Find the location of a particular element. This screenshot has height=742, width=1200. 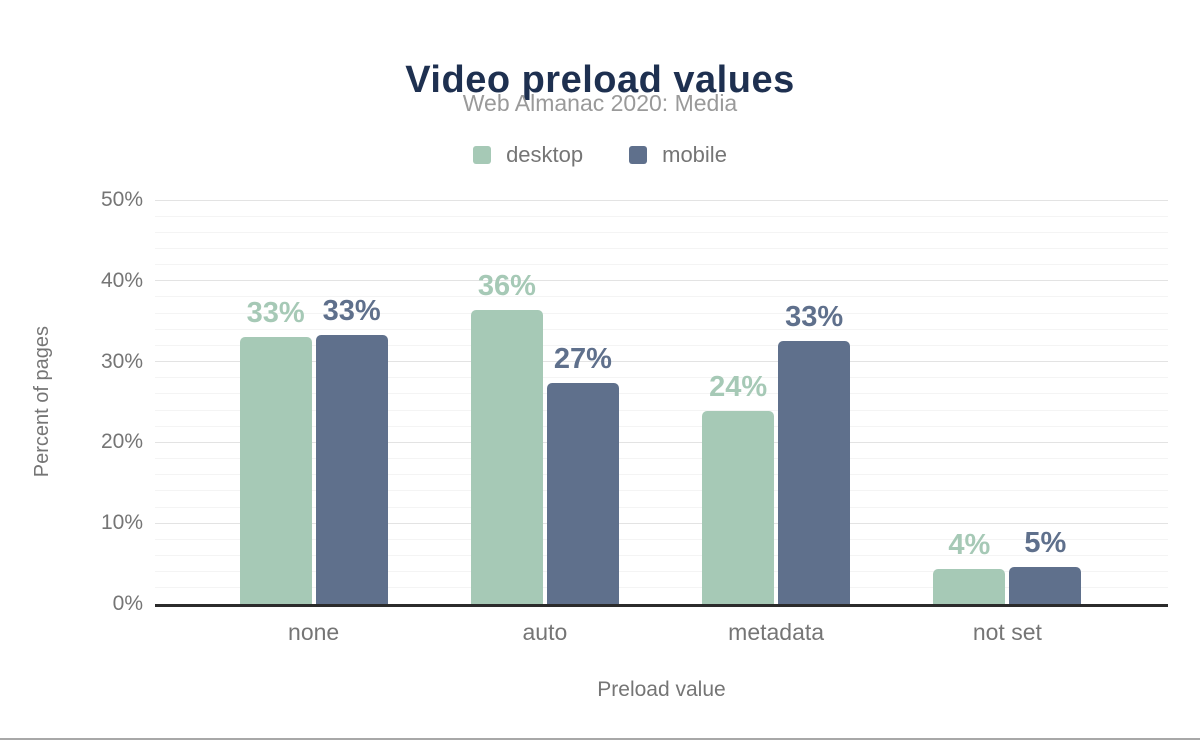

legend-item-mobile: mobile is located at coordinates (678, 155).